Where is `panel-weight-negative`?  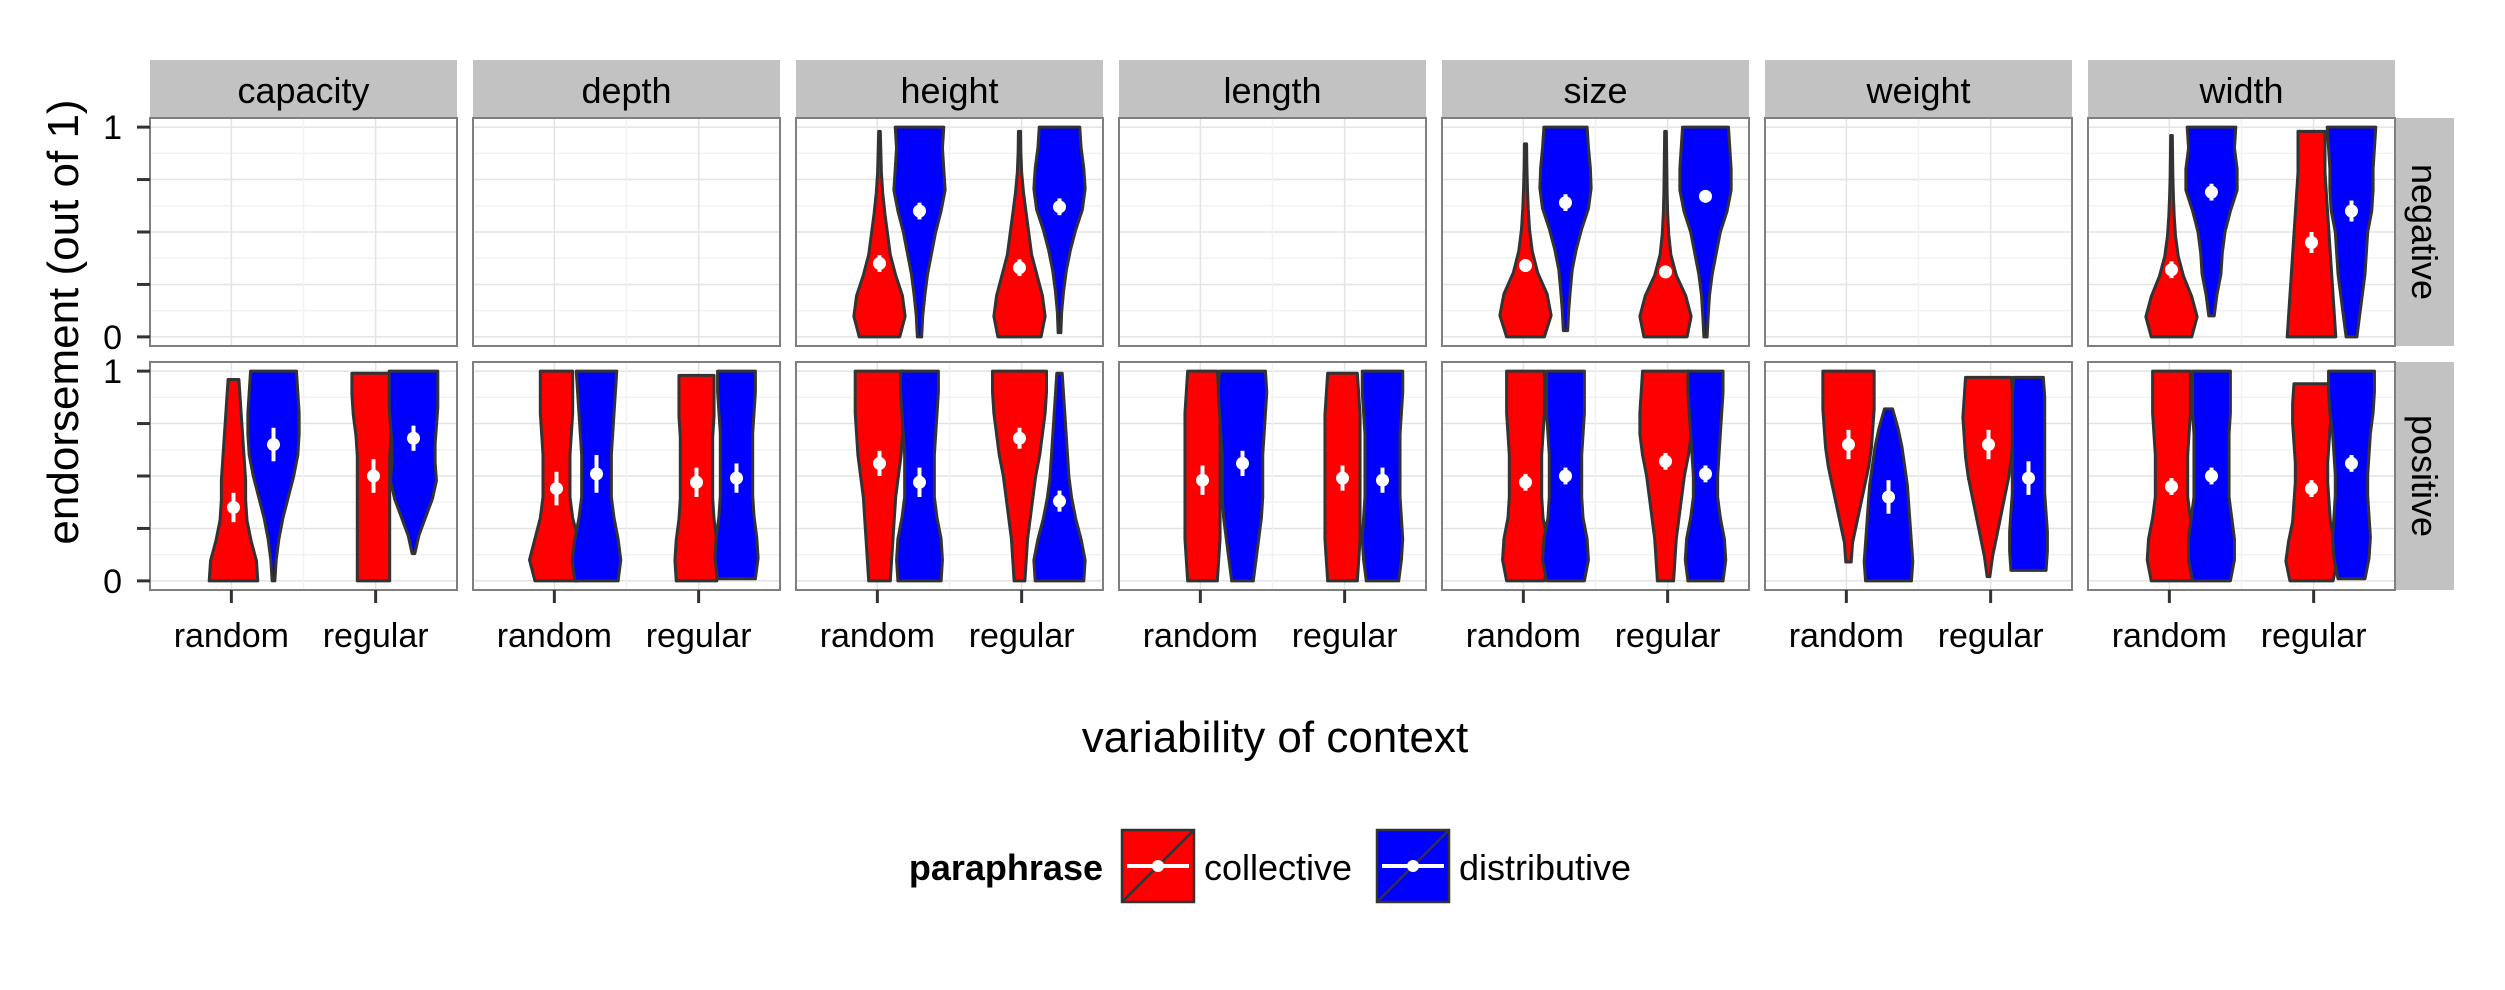
panel-weight-negative is located at coordinates (1918, 232).